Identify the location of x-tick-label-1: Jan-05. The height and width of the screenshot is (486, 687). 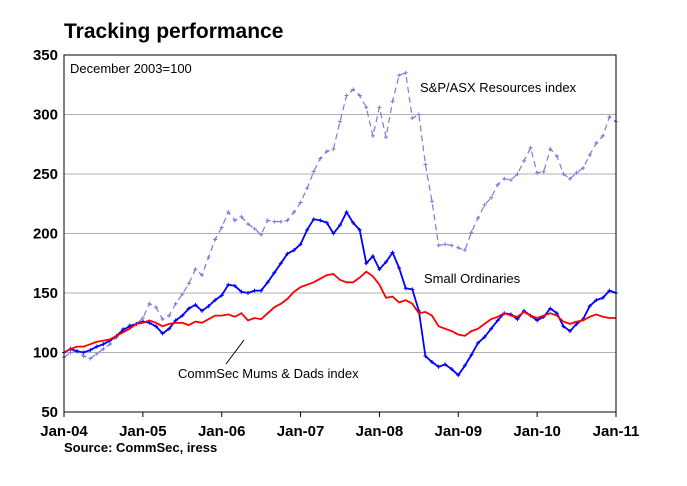
(143, 431).